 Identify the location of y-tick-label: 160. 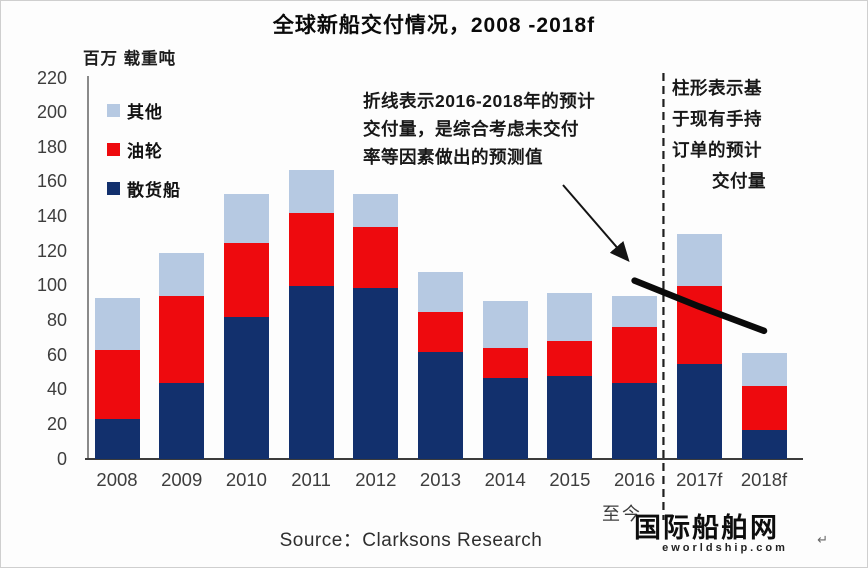
(51, 181).